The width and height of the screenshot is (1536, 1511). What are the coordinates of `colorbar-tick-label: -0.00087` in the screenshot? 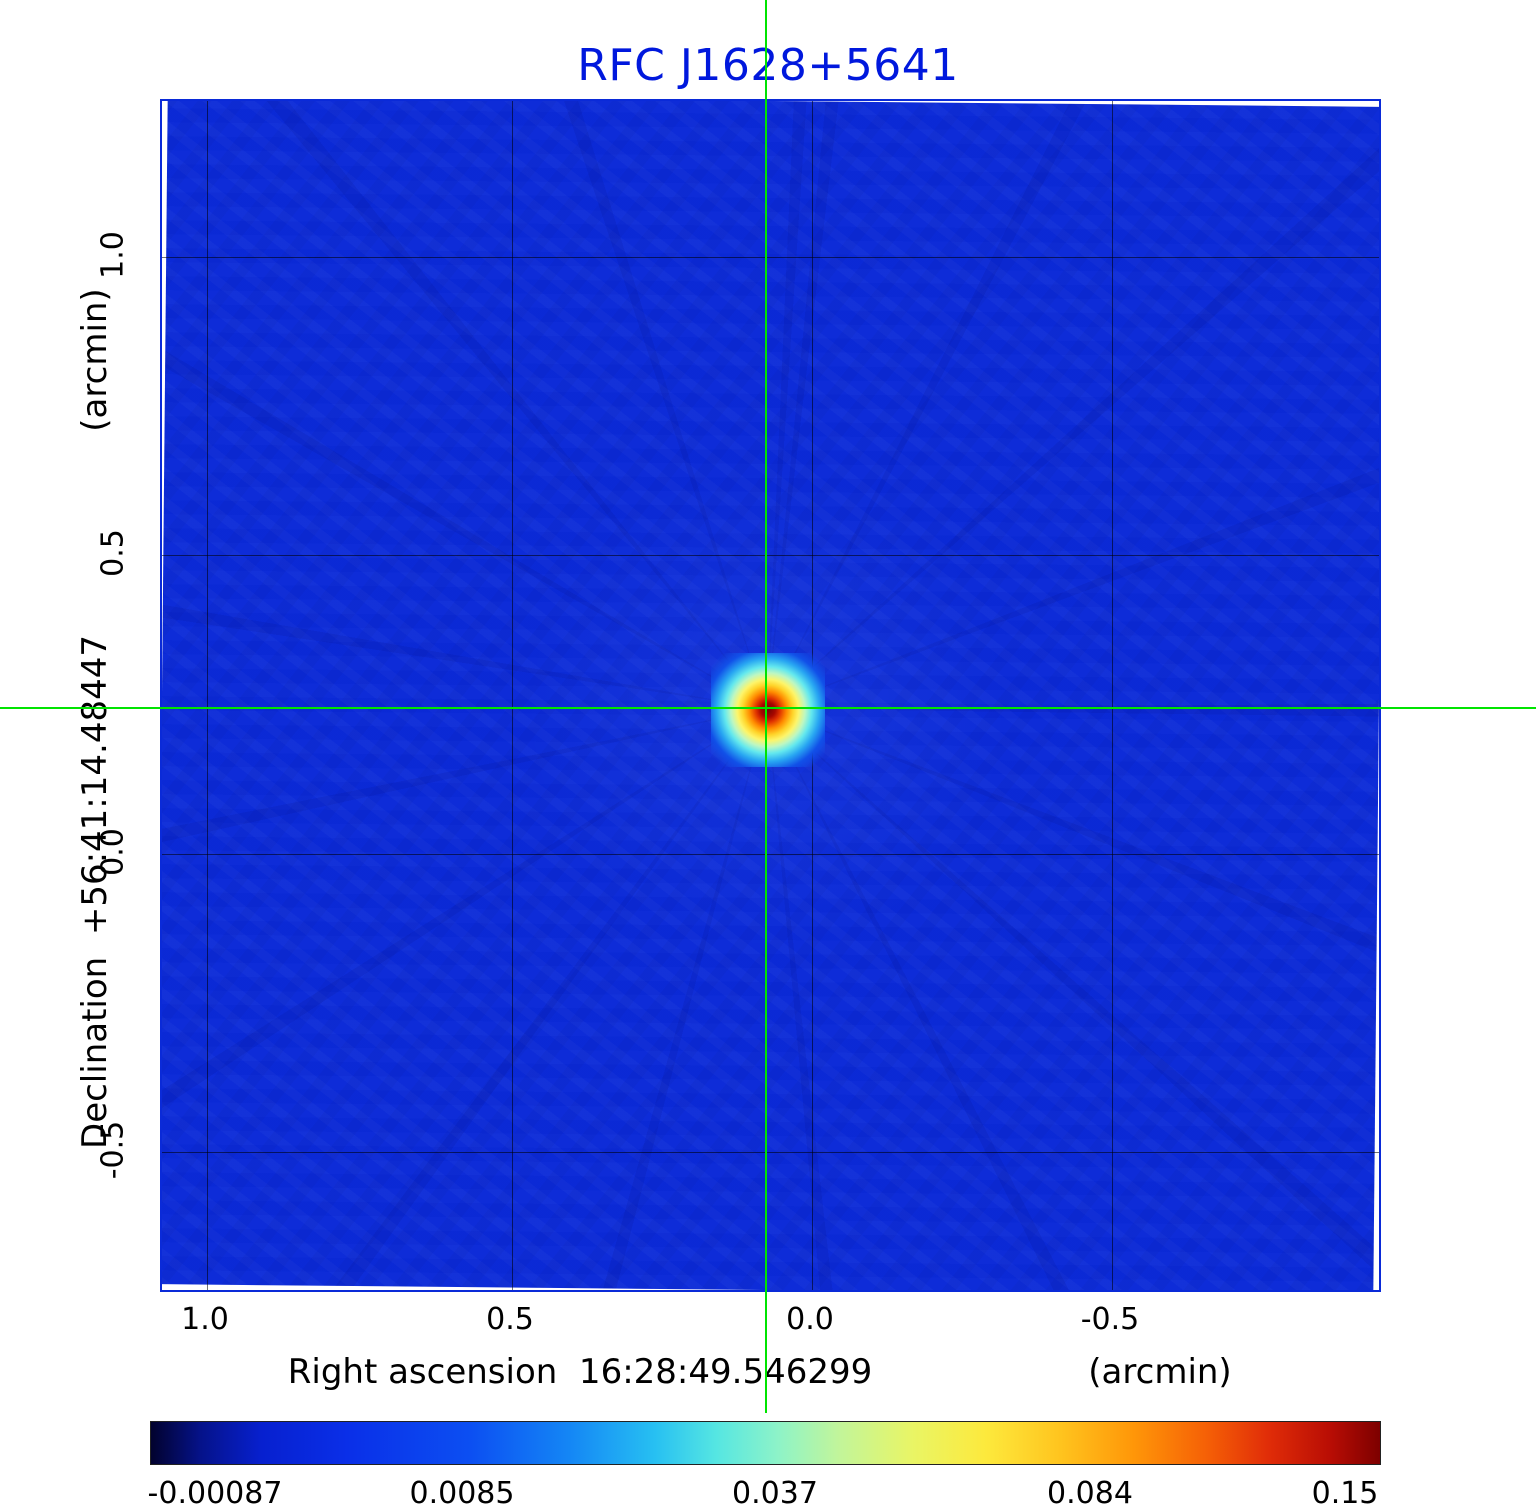 It's located at (215, 1493).